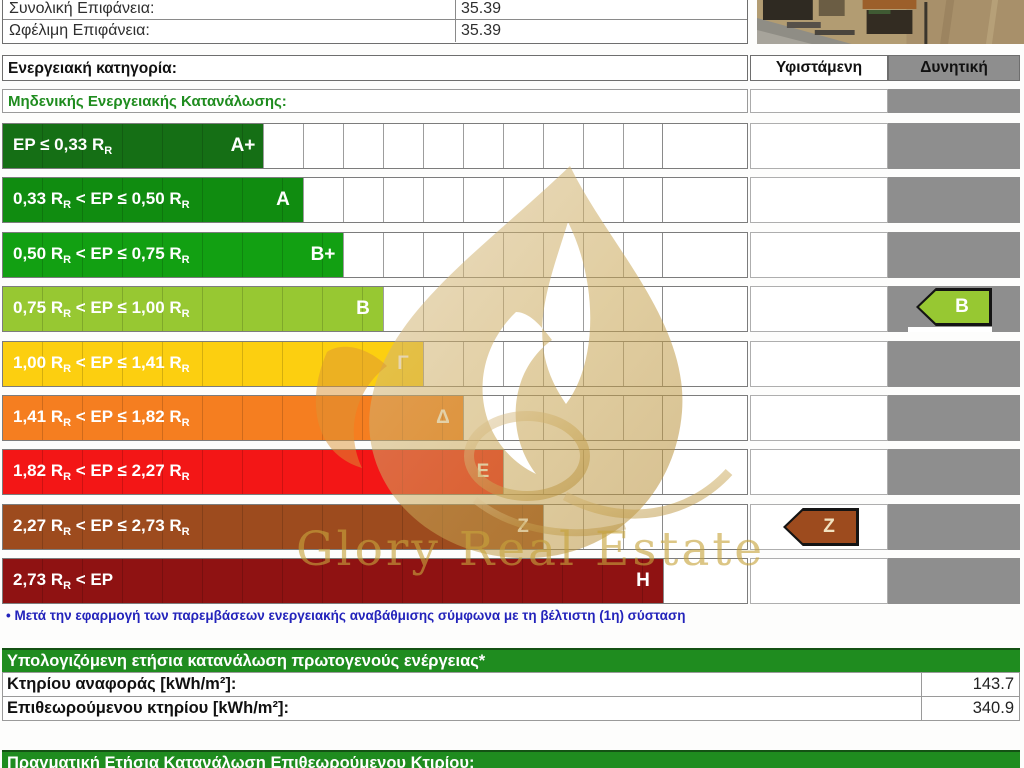 The height and width of the screenshot is (768, 1024). I want to click on energy-class-bar: 0,50 RR < EP ≤ 0,75 RR B+, so click(173, 255).